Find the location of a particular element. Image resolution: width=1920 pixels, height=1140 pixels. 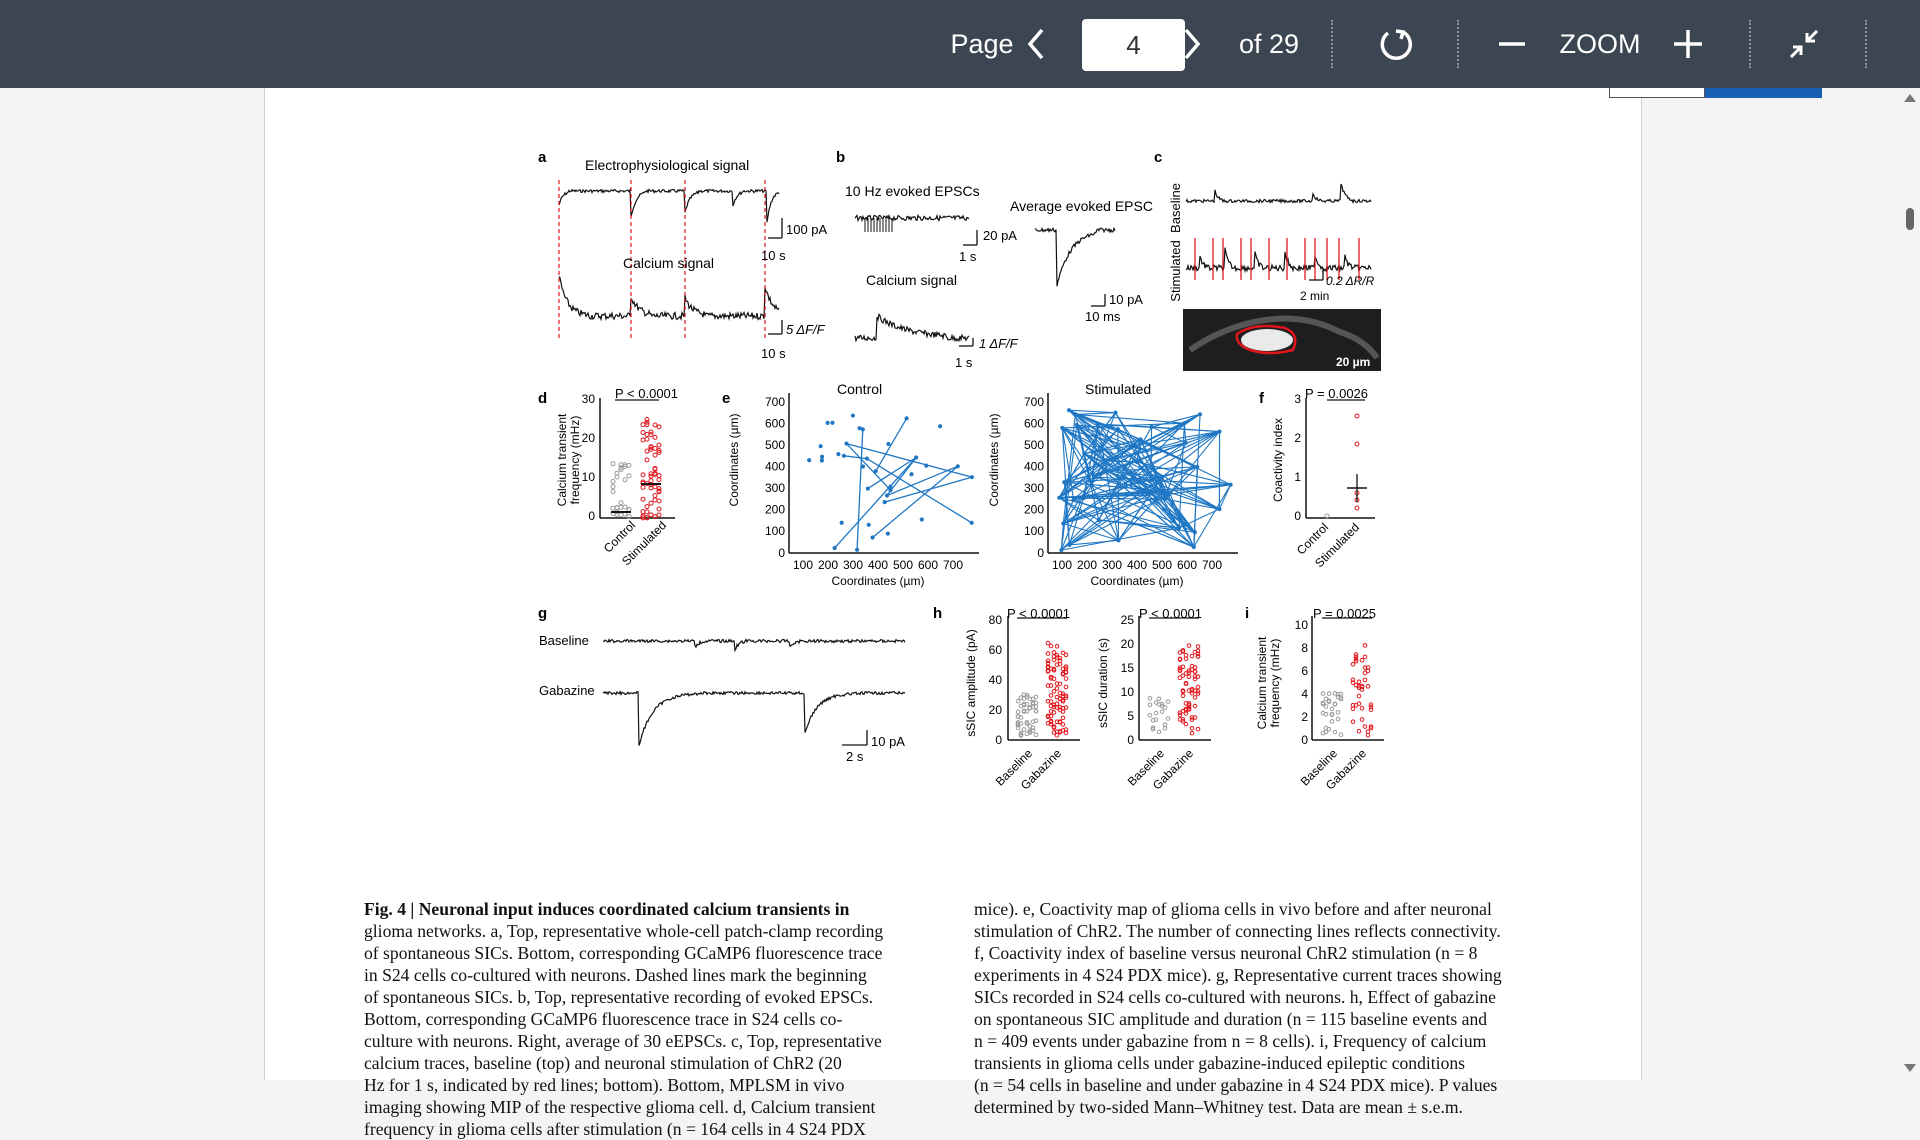

panel-i-ytick: 10 is located at coordinates (1302, 625).